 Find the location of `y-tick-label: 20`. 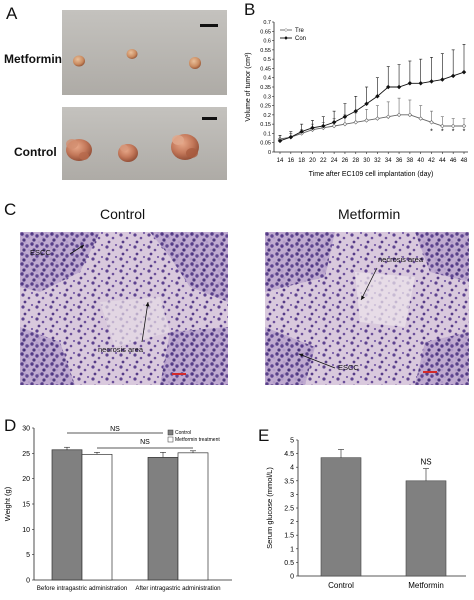

y-tick-label: 20 is located at coordinates (26, 479).